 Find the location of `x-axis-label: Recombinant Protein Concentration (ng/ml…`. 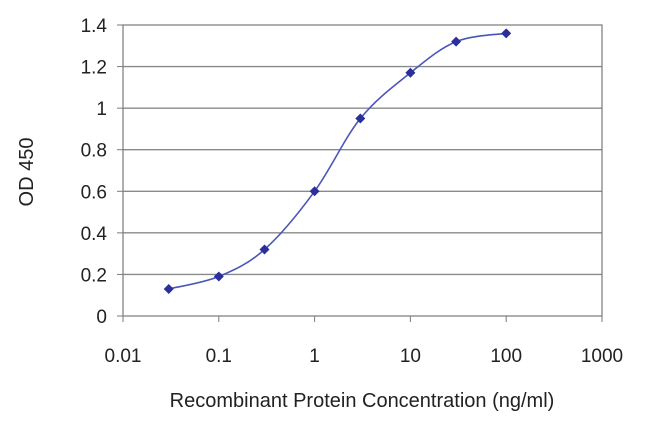

x-axis-label: Recombinant Protein Concentration (ng/ml… is located at coordinates (362, 401).